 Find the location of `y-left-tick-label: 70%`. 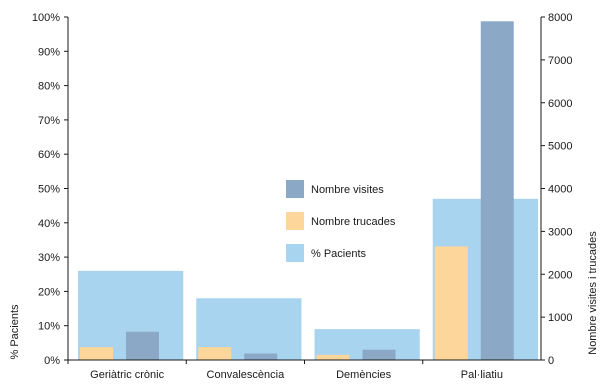

y-left-tick-label: 70% is located at coordinates (49, 121).